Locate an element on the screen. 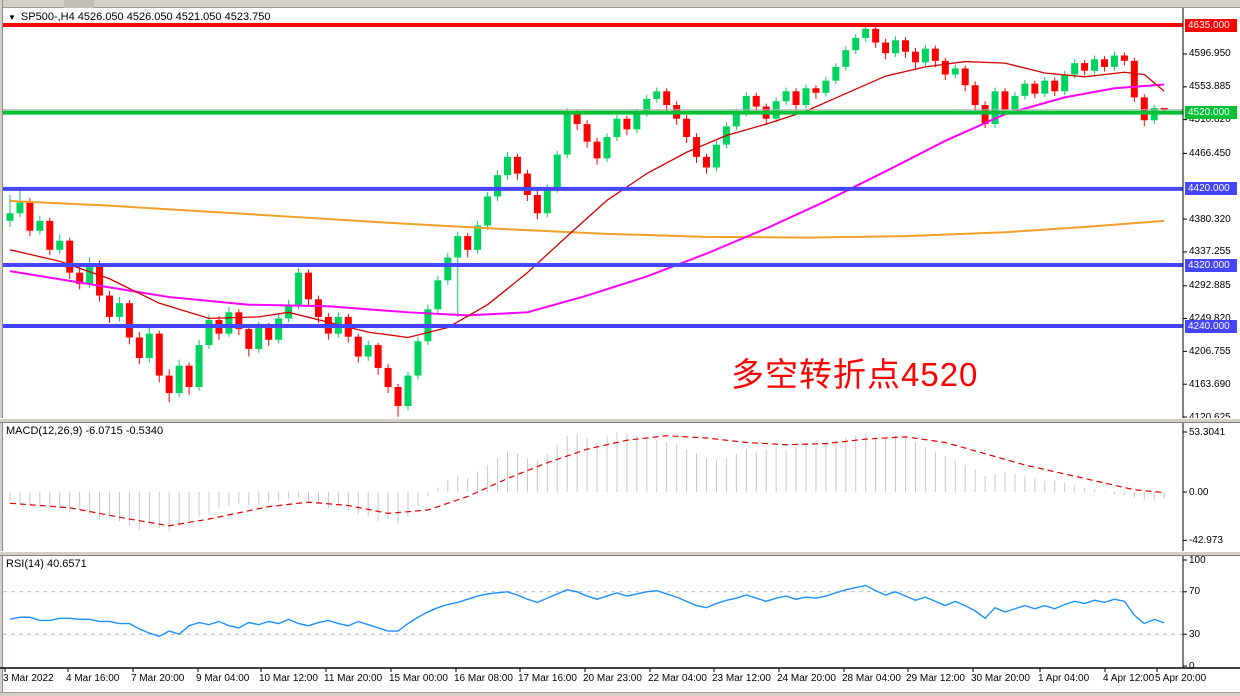 The height and width of the screenshot is (696, 1240). panel-splitter-macd is located at coordinates (620, 420).